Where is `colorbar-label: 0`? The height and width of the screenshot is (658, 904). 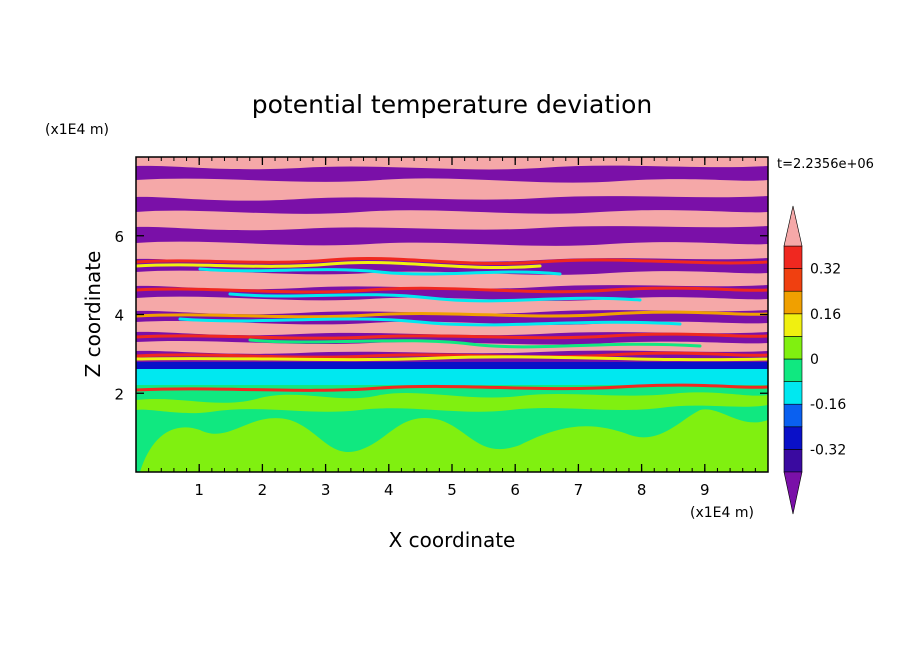 colorbar-label: 0 is located at coordinates (814, 360).